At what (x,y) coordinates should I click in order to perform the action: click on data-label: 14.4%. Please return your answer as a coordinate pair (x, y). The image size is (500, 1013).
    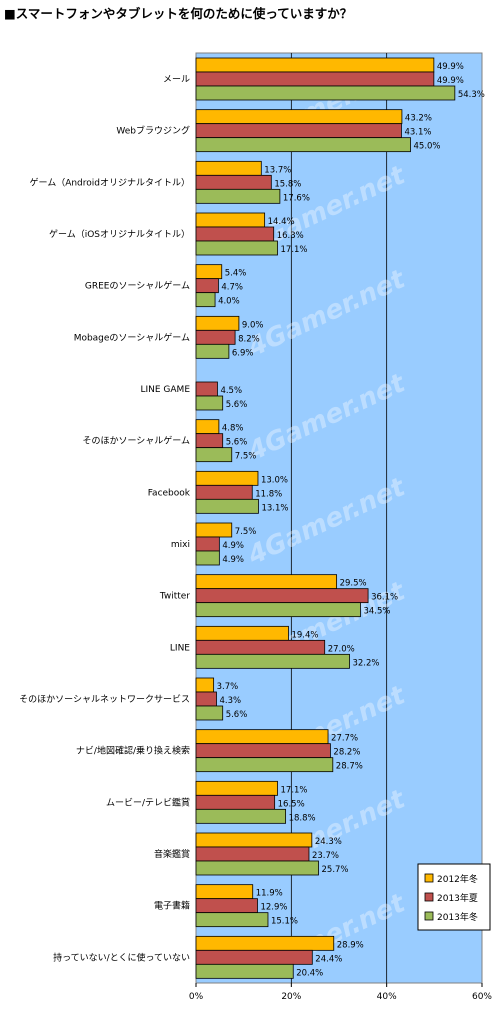
    Looking at the image, I should click on (281, 222).